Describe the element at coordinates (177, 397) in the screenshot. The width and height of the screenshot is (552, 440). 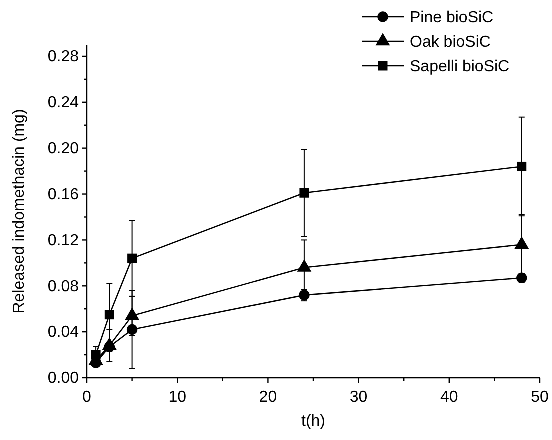
I see `x-tick-label: 10` at that location.